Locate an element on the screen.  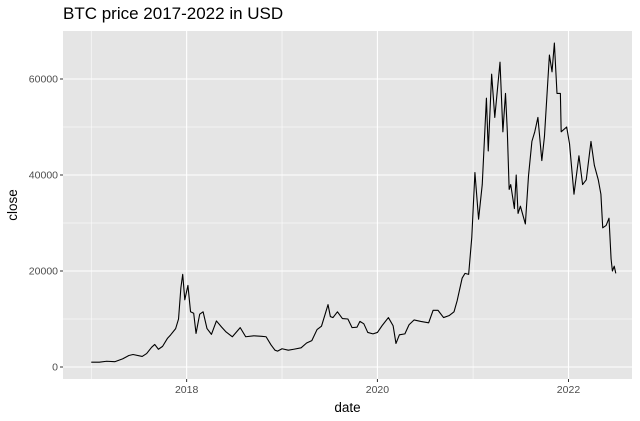
x-axis: 2018 2020 2022 is located at coordinates (377, 387).